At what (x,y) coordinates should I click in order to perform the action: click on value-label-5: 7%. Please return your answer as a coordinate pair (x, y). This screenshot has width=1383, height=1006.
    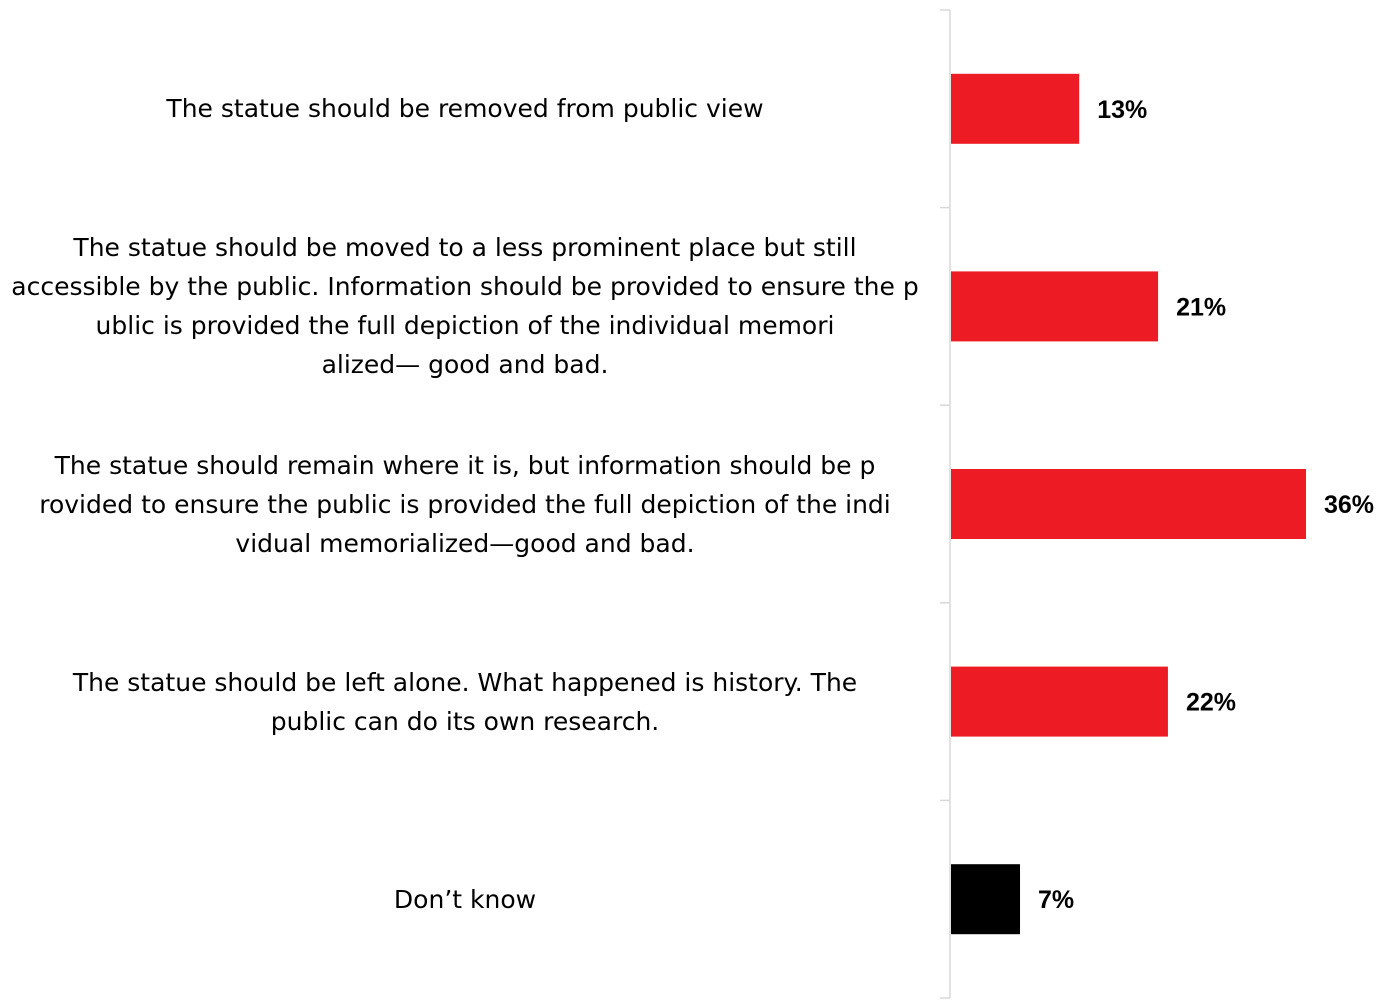
    Looking at the image, I should click on (1056, 900).